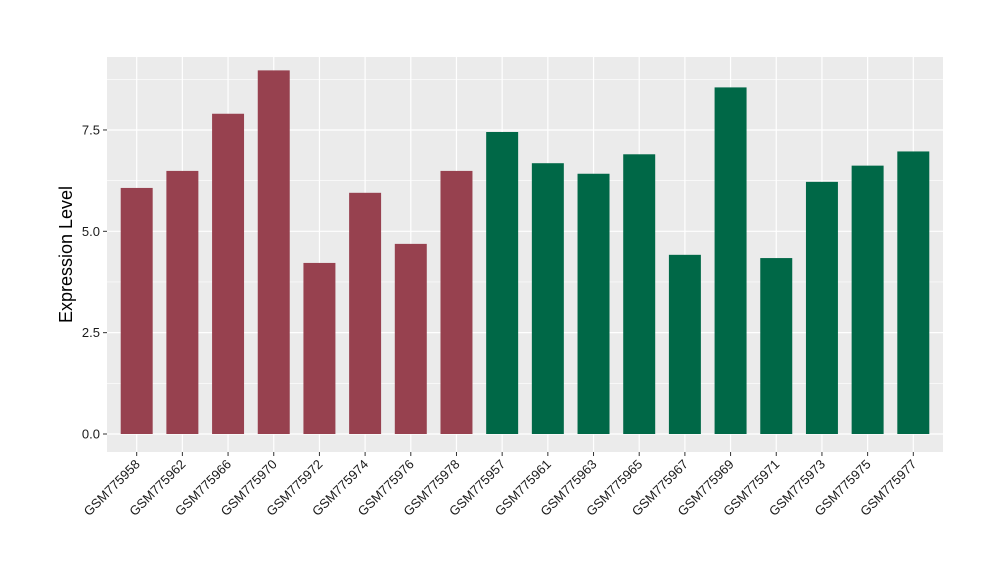 The height and width of the screenshot is (580, 1000). What do you see at coordinates (593, 303) in the screenshot?
I see `bar-gsm775963` at bounding box center [593, 303].